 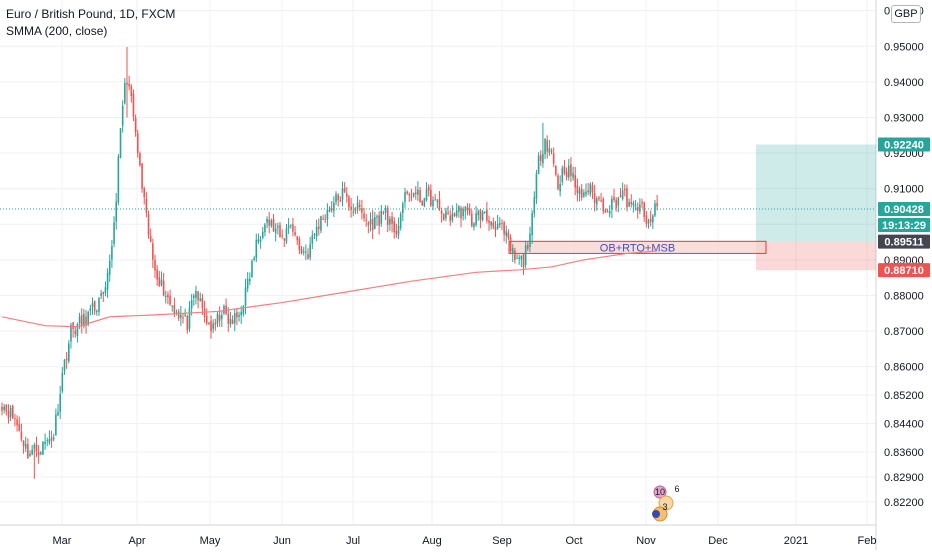 I want to click on price-tick-label: 0.94000, so click(x=904, y=83).